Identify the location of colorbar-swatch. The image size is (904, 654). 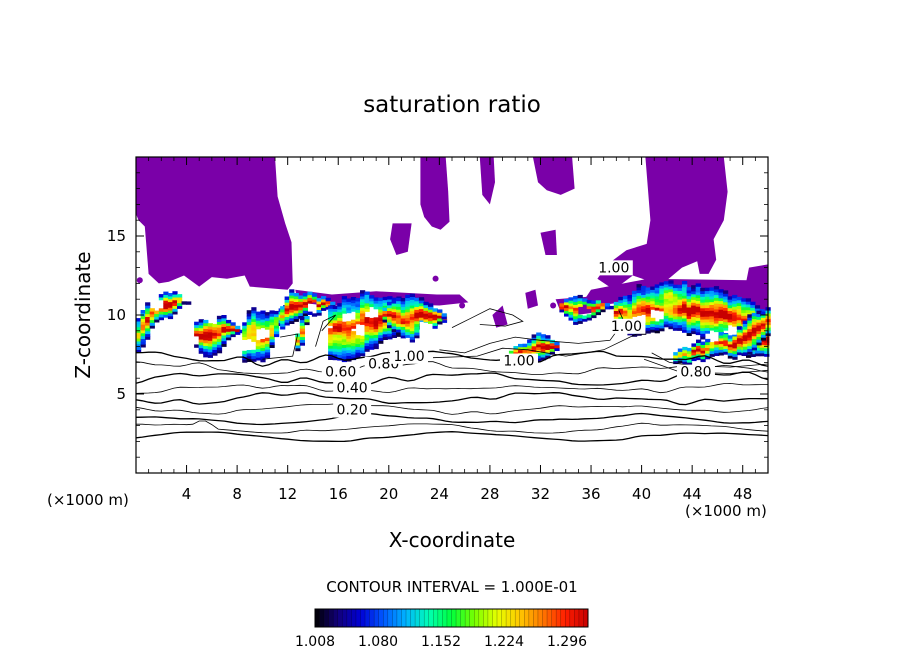
(568, 618).